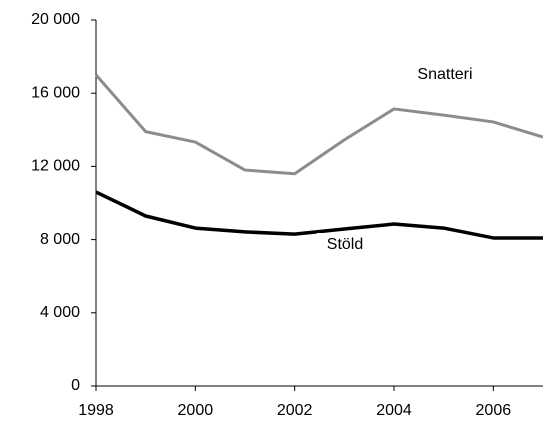  I want to click on y-tick-label: 12 000, so click(55, 166).